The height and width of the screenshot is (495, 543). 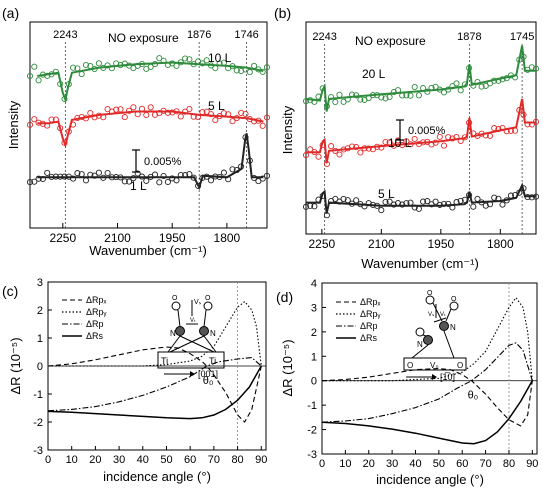 What do you see at coordinates (191, 360) in the screenshot?
I see `inset-c-substrate` at bounding box center [191, 360].